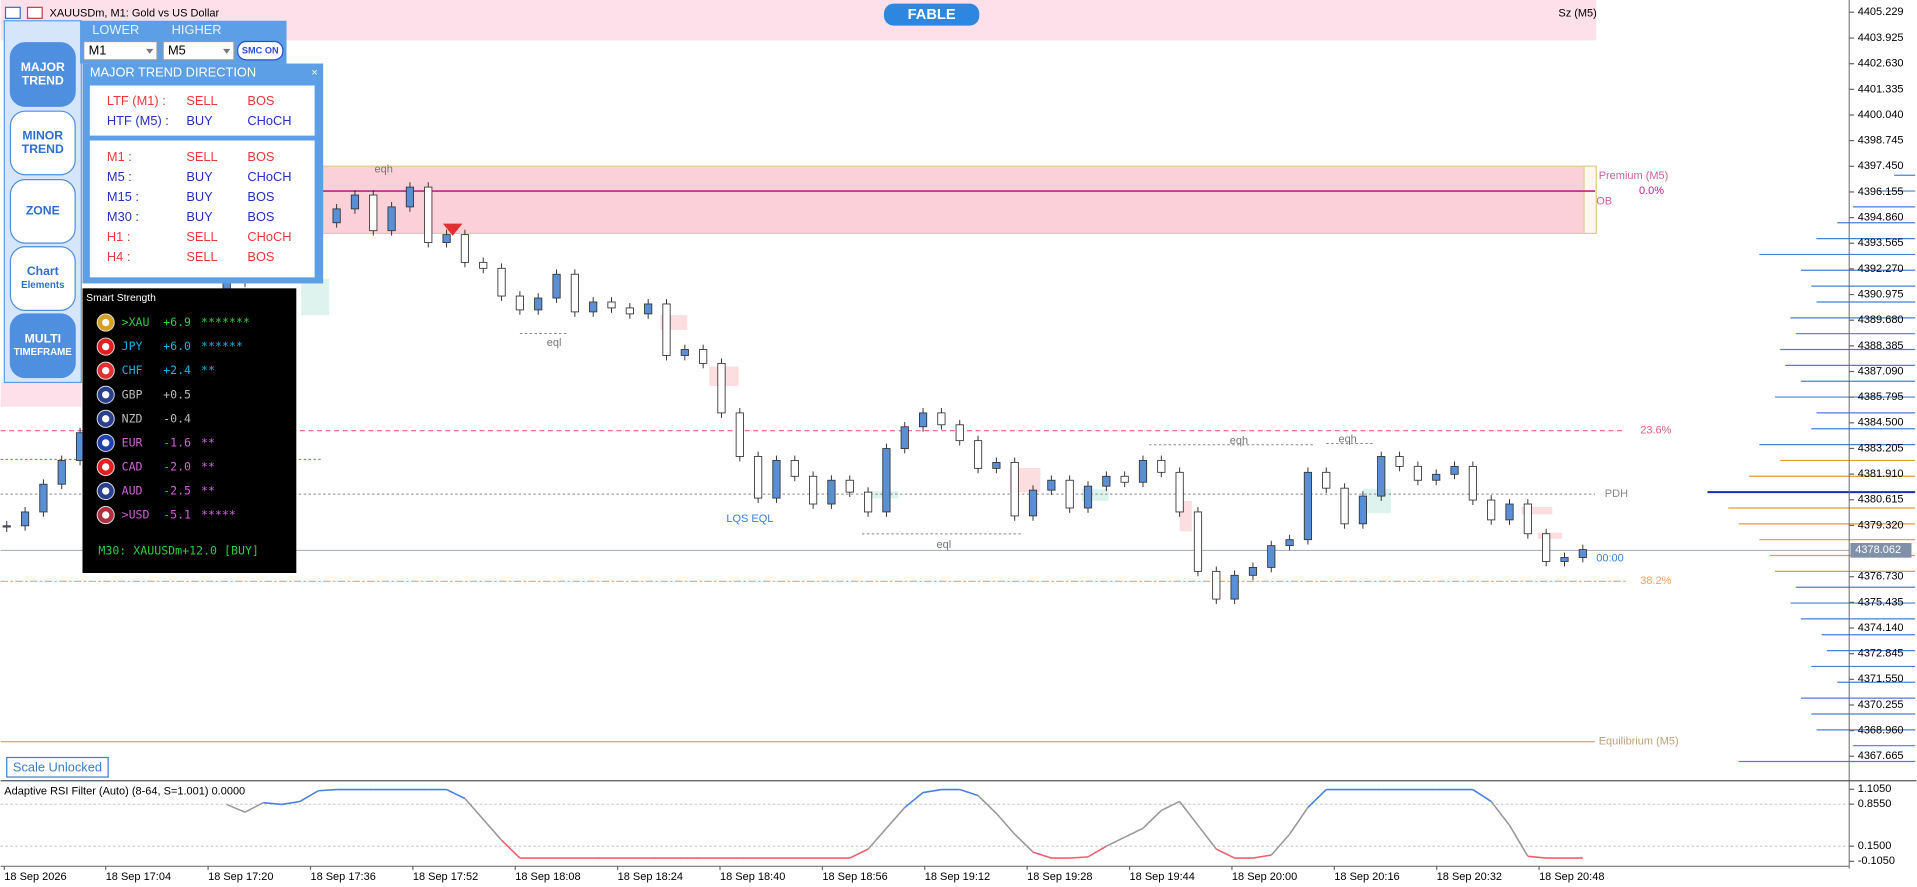 Image resolution: width=1917 pixels, height=887 pixels. Describe the element at coordinates (173, 72) in the screenshot. I see `trend-title: MAJOR TREND DIRECTION` at that location.